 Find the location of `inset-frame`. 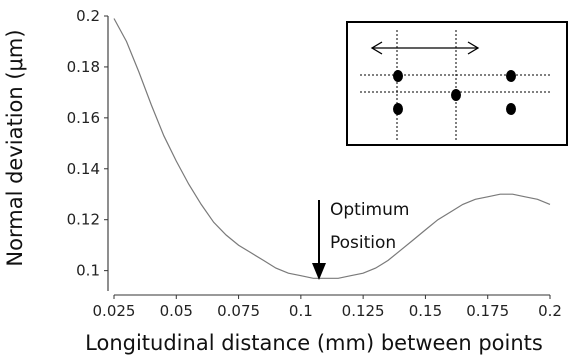

inset-frame is located at coordinates (457, 83).